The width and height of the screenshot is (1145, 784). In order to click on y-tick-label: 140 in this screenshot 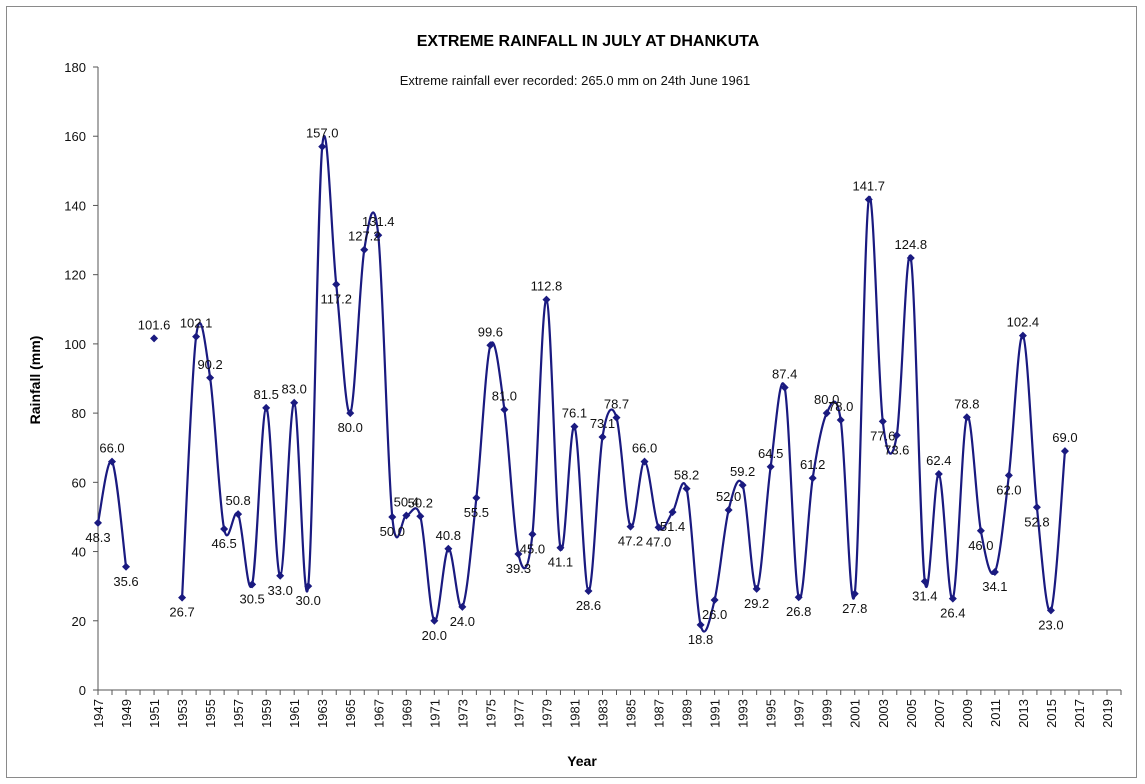, I will do `click(75, 205)`.